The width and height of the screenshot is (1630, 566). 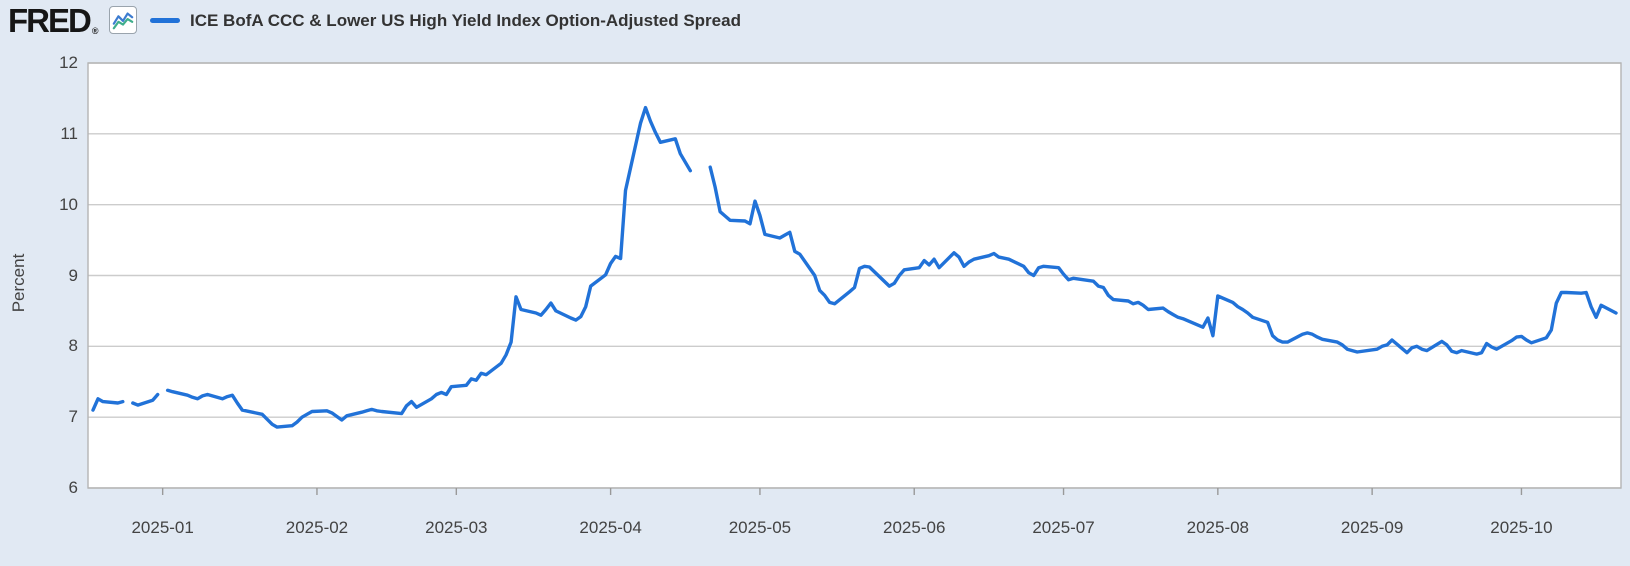 What do you see at coordinates (73, 417) in the screenshot?
I see `y-tick-label-7: 7` at bounding box center [73, 417].